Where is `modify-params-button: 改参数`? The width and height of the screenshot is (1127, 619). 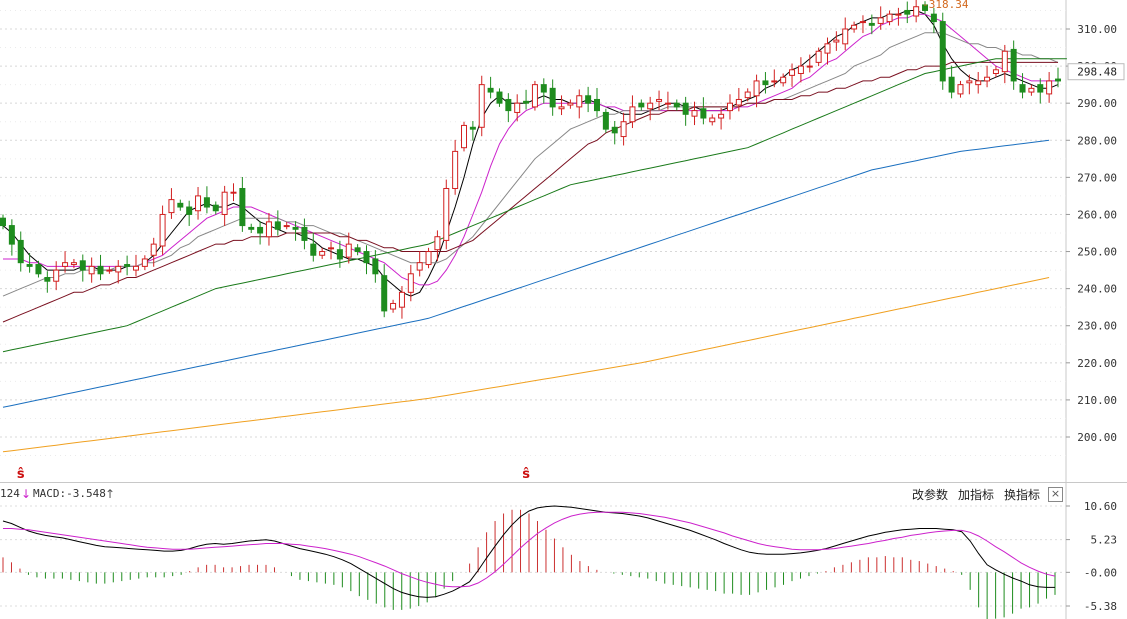
modify-params-button: 改参数 is located at coordinates (930, 495).